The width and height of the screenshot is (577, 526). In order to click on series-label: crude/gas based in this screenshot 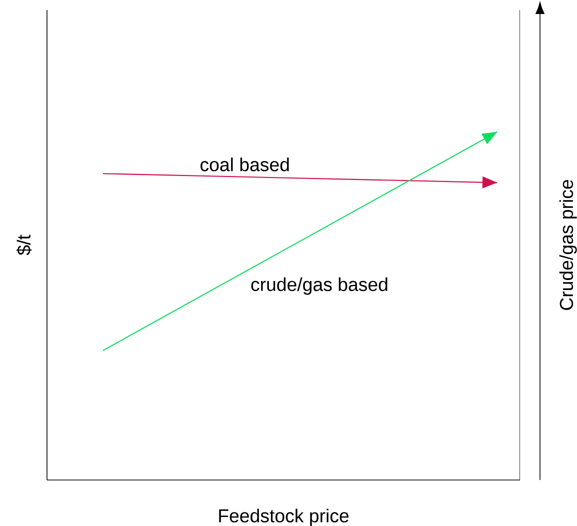, I will do `click(319, 286)`.